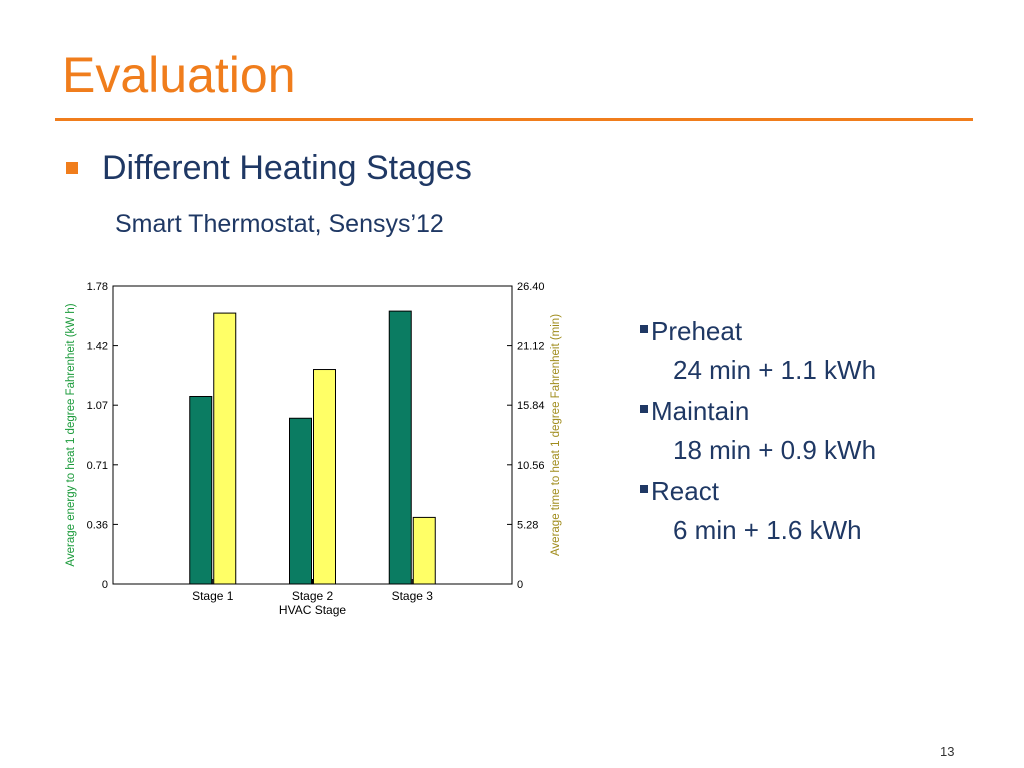 This screenshot has height=768, width=1024. Describe the element at coordinates (758, 351) in the screenshot. I see `note-preheat: Preheat 24 min + 1.1 kWh` at that location.